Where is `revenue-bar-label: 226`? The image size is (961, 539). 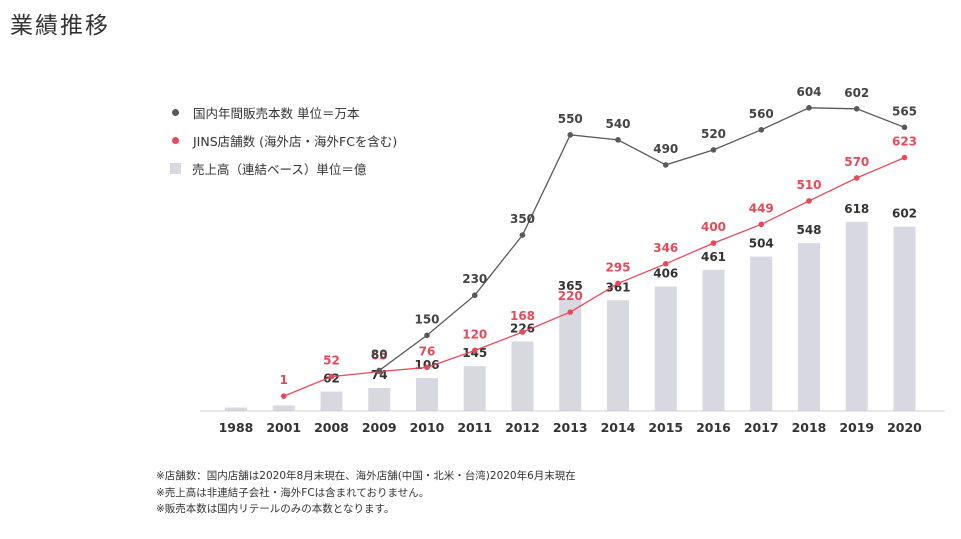
revenue-bar-label: 226 is located at coordinates (522, 329).